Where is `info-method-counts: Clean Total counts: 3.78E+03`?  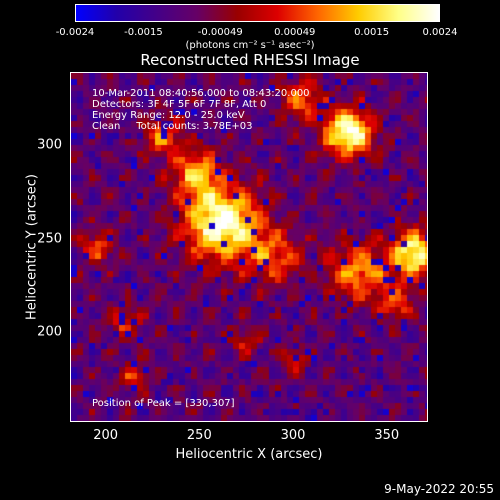 info-method-counts: Clean Total counts: 3.78E+03 is located at coordinates (172, 126).